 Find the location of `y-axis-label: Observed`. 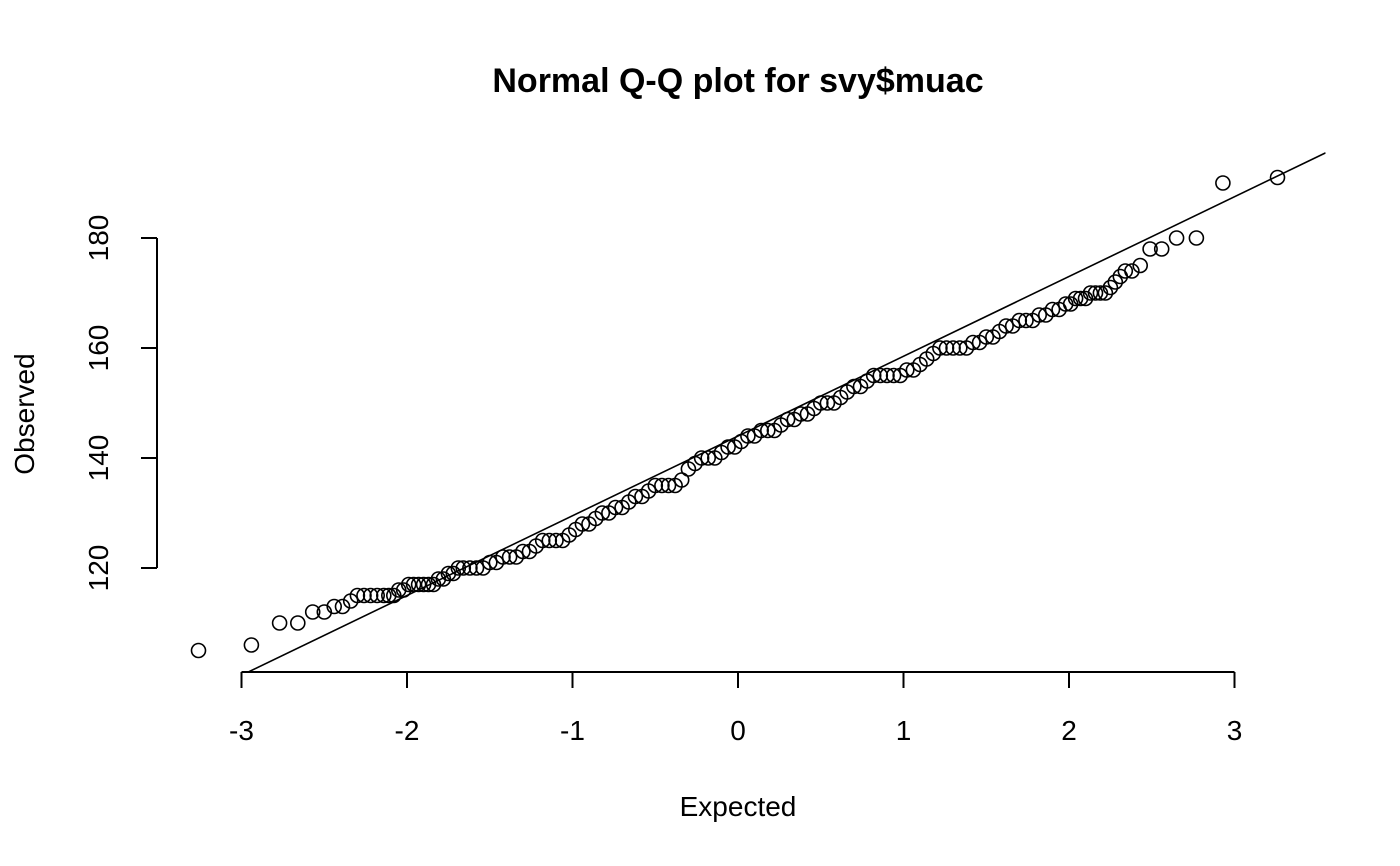

y-axis-label: Observed is located at coordinates (24, 413).